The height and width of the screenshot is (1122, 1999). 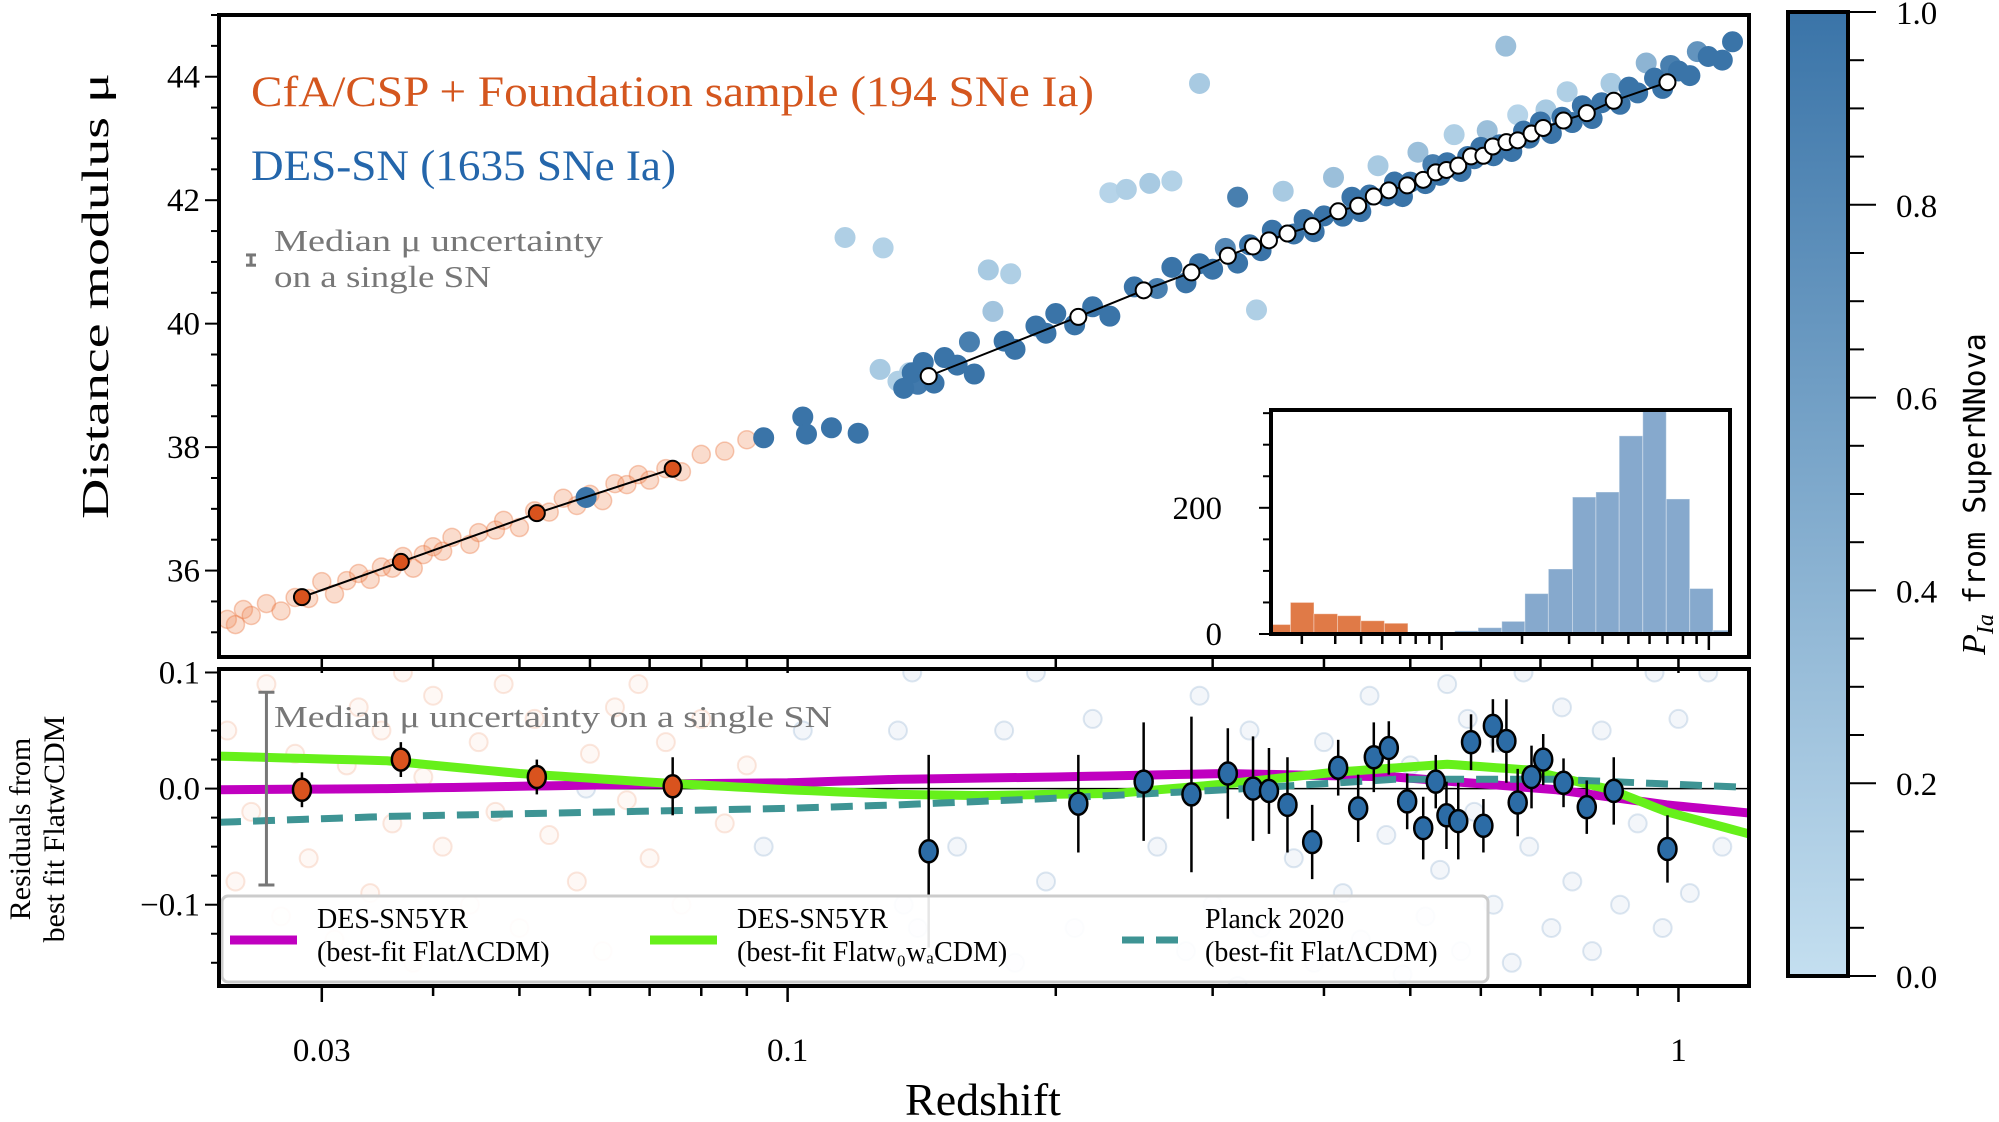 What do you see at coordinates (1916, 400) in the screenshot?
I see `colorbar-tick-label: 0.6` at bounding box center [1916, 400].